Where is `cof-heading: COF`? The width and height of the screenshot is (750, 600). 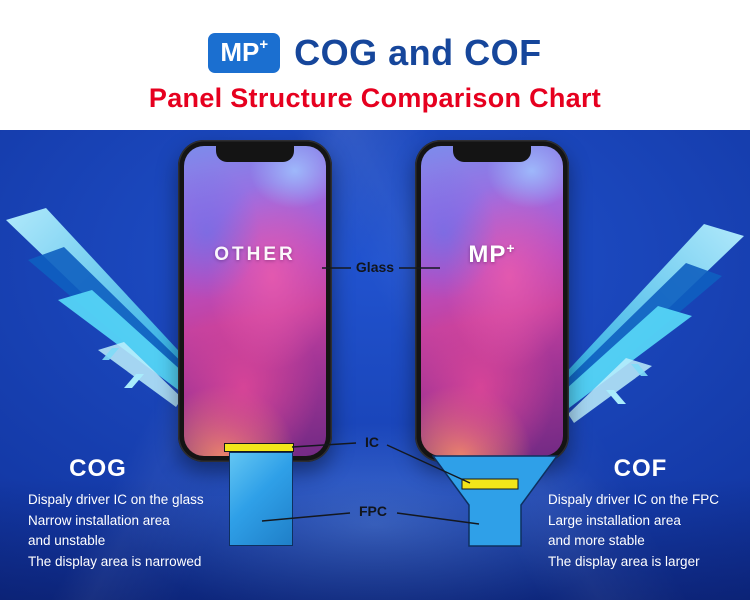
cof-heading: COF is located at coordinates (640, 468).